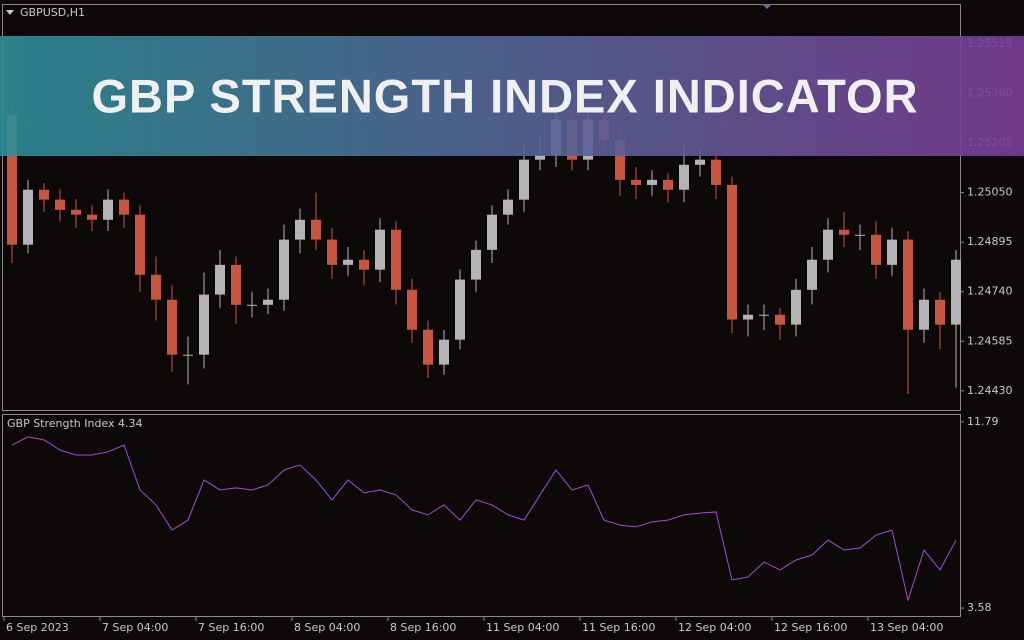 The height and width of the screenshot is (640, 1024). Describe the element at coordinates (990, 241) in the screenshot. I see `y-tick-label: 1.24895` at that location.